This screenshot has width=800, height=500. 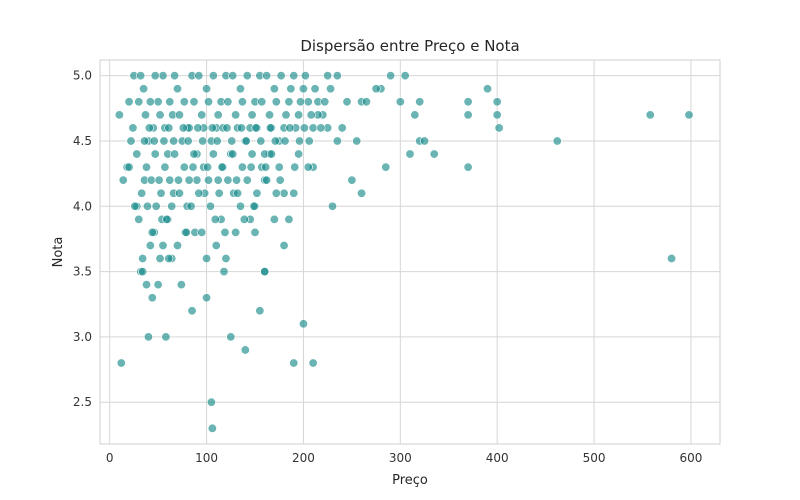 What do you see at coordinates (82, 337) in the screenshot?
I see `y-tick-label: 3.0` at bounding box center [82, 337].